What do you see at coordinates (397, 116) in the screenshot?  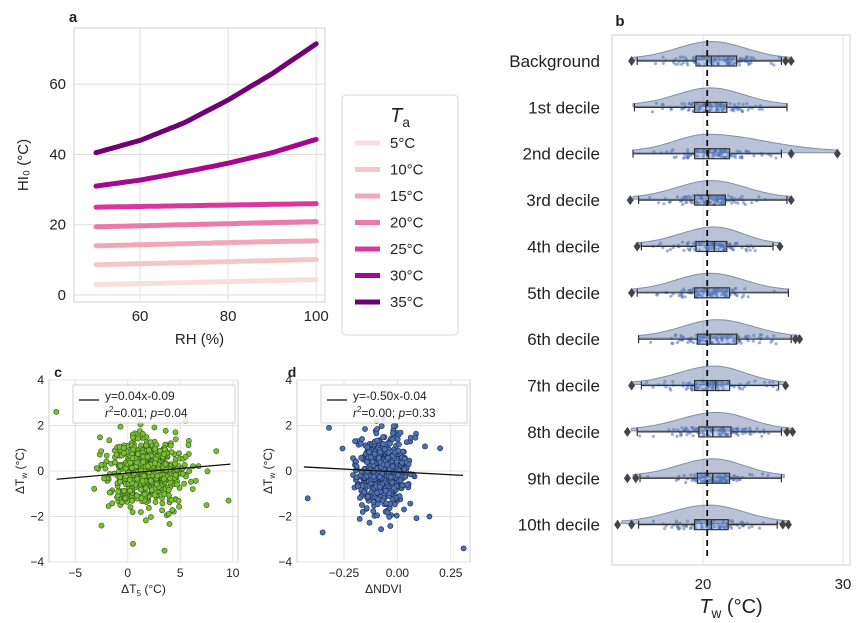 I see `legend-title-a-main: T` at bounding box center [397, 116].